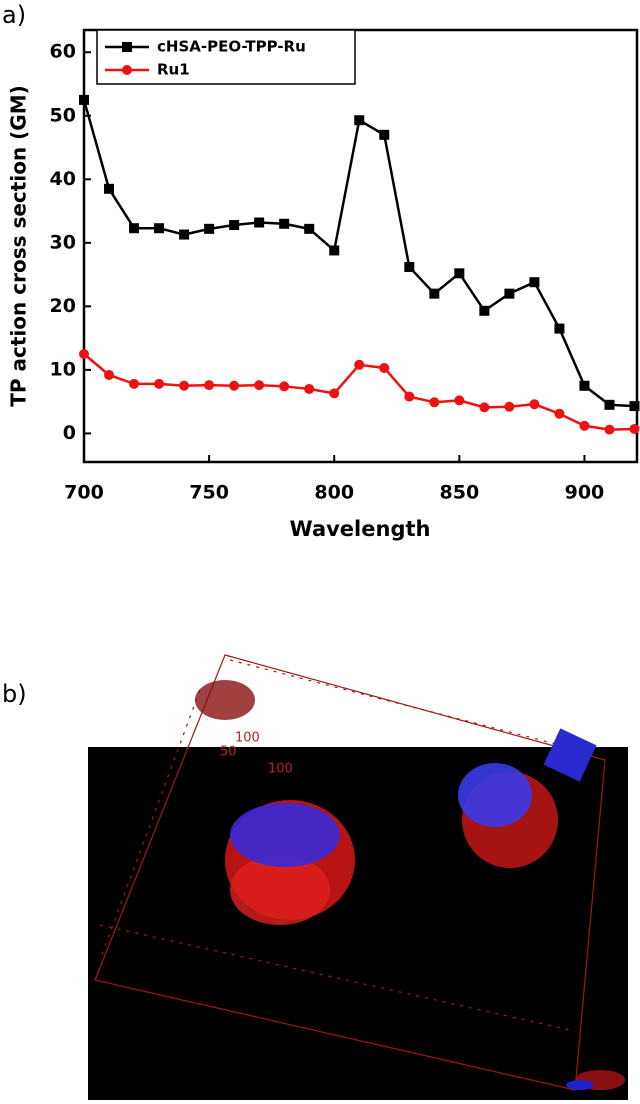  I want to click on x-tick-label: 800, so click(334, 493).